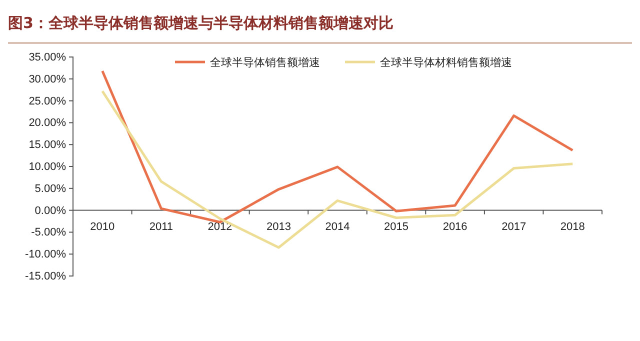  Describe the element at coordinates (396, 227) in the screenshot. I see `x-tick-label: 2015` at that location.